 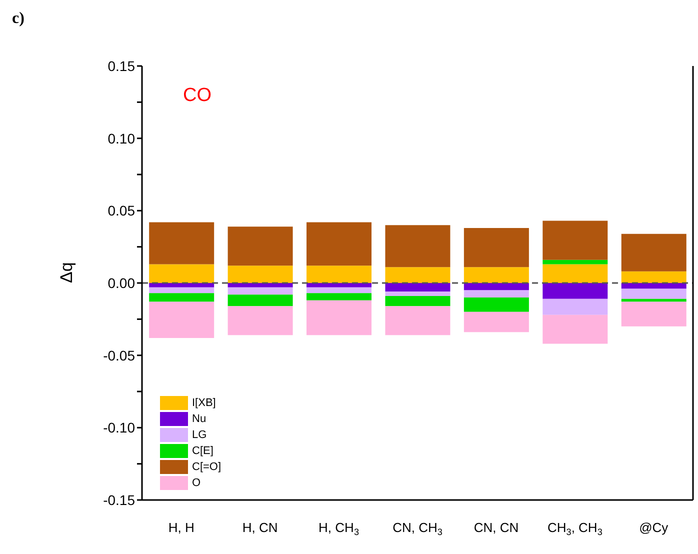 I want to click on text: c), so click(x=18, y=19).